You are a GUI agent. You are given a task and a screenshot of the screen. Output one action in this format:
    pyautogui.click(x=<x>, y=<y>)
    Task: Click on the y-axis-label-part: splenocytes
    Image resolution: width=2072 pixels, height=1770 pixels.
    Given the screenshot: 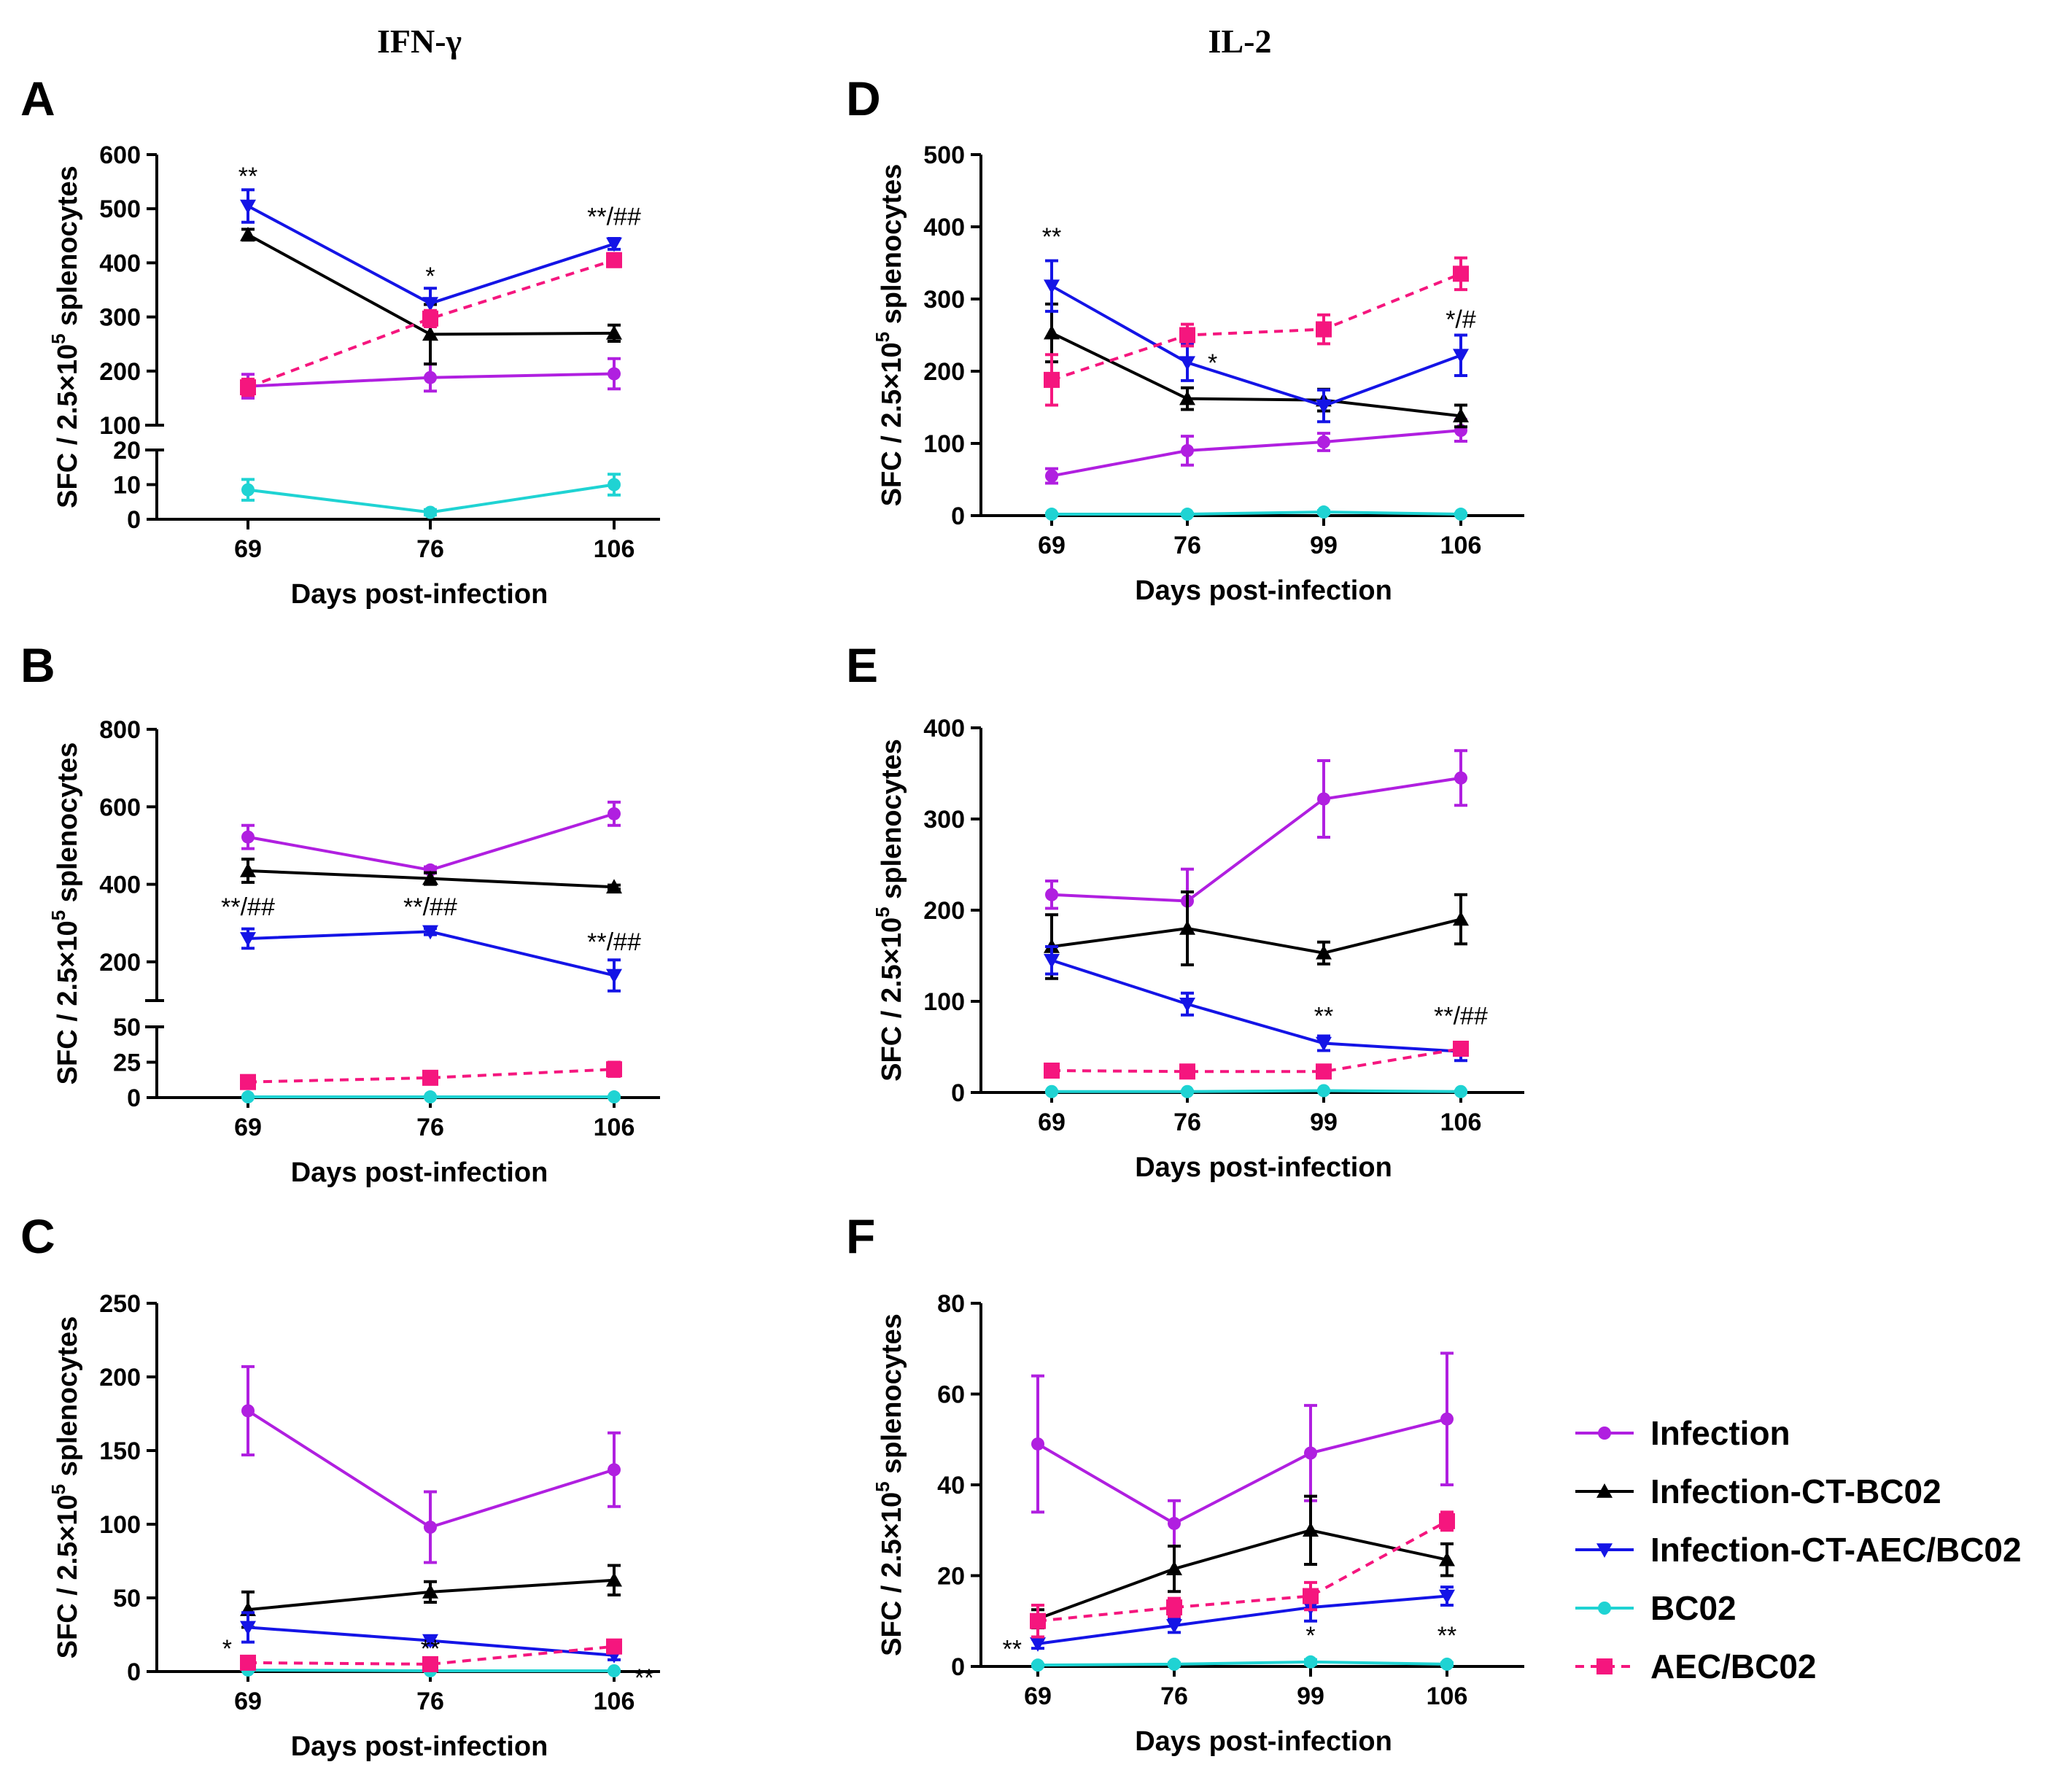 What is the action you would take?
    pyautogui.click(x=68, y=826)
    